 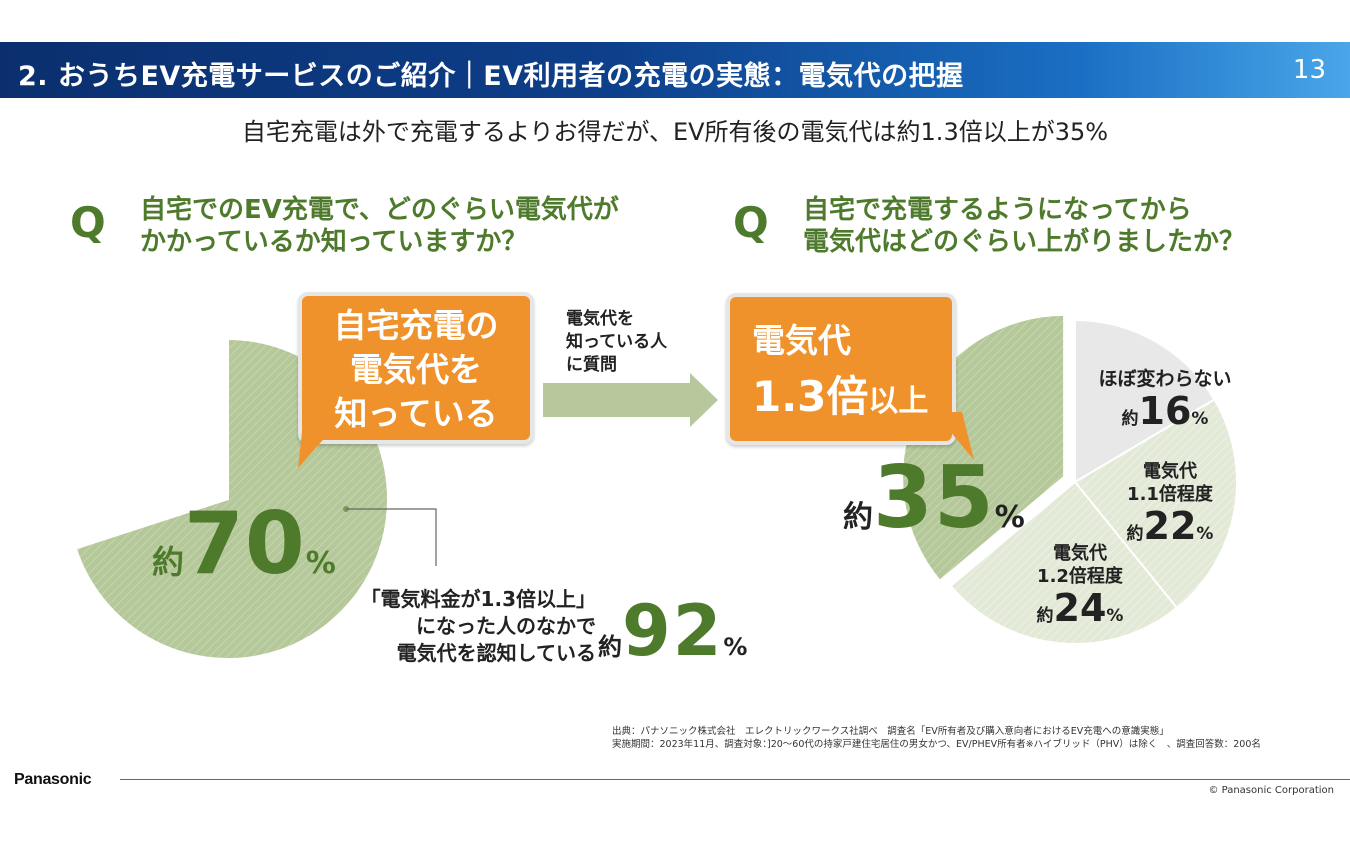 I want to click on right-big-number: 約35%, so click(x=934, y=498).